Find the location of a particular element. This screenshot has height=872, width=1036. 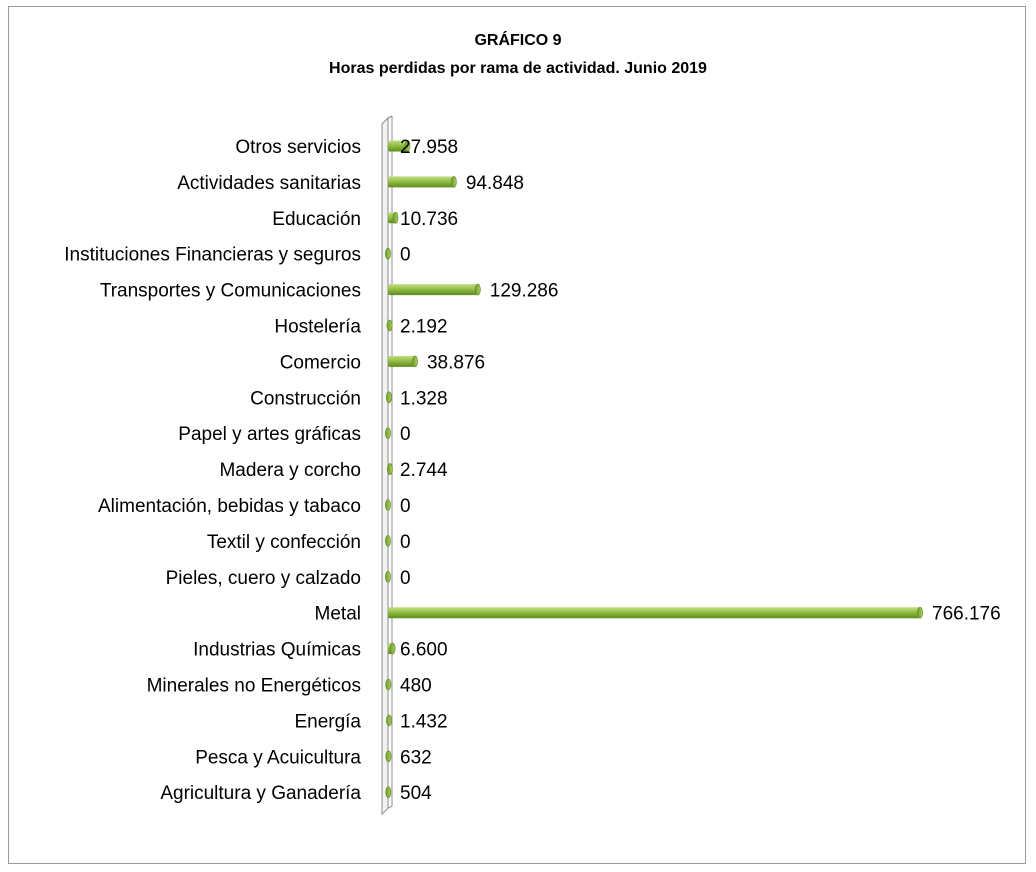

category-label: Industrias Químicas is located at coordinates (277, 650).